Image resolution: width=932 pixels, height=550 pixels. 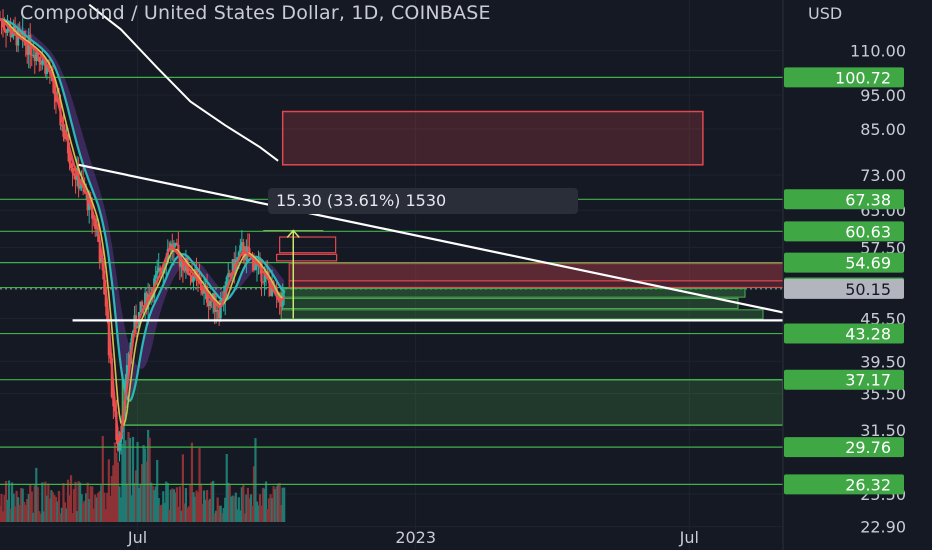 What do you see at coordinates (878, 51) in the screenshot?
I see `price-tick-label: 110.00` at bounding box center [878, 51].